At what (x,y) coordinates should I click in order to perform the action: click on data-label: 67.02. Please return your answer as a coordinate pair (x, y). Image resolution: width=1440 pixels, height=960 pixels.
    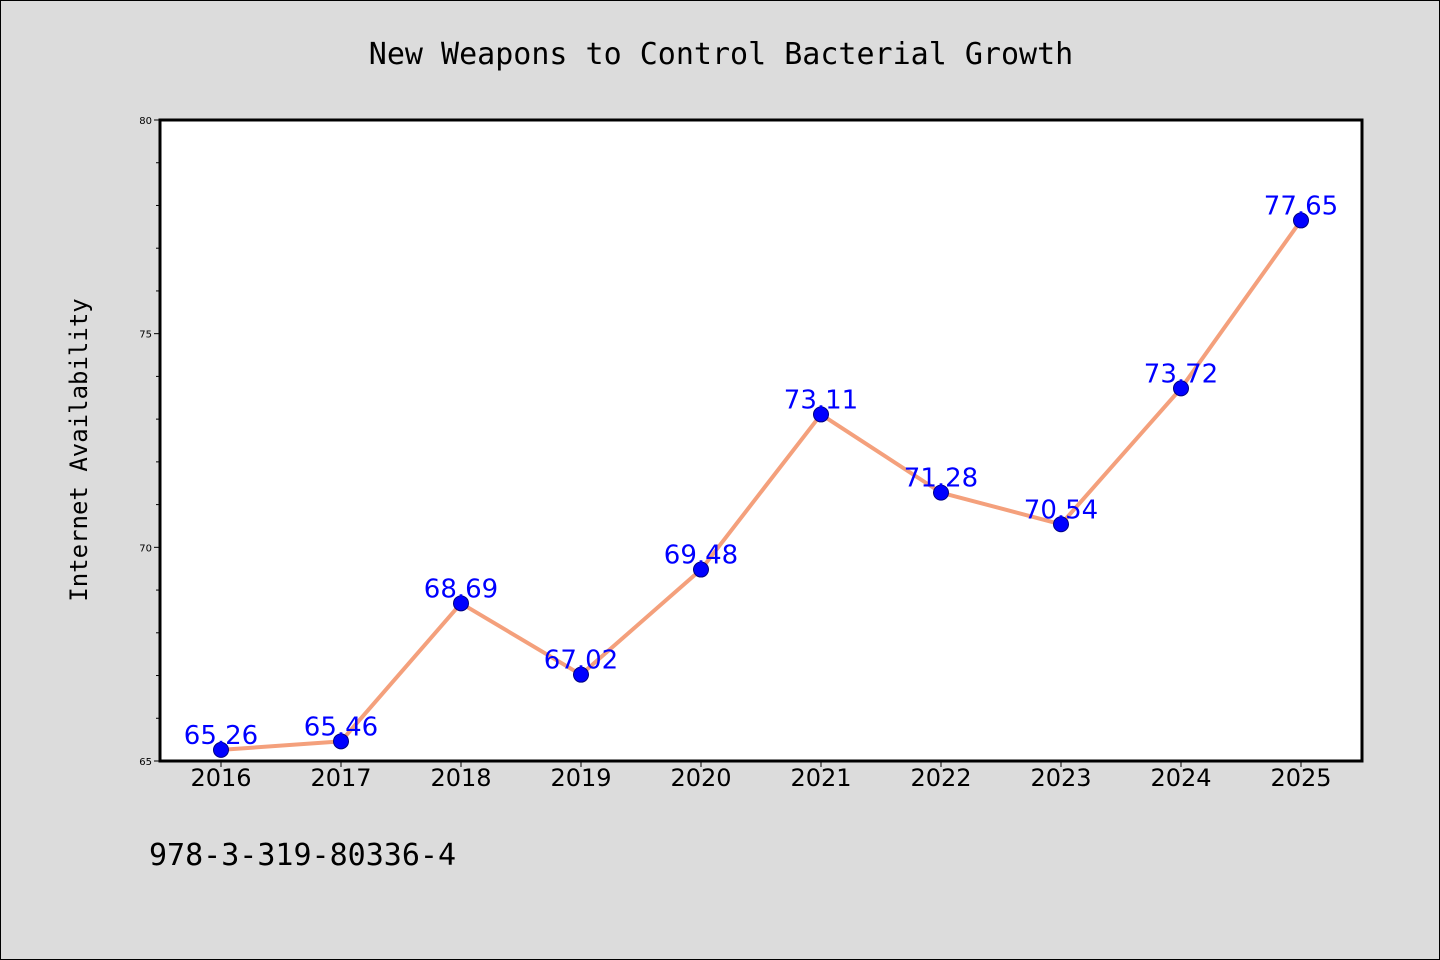
    Looking at the image, I should click on (581, 661).